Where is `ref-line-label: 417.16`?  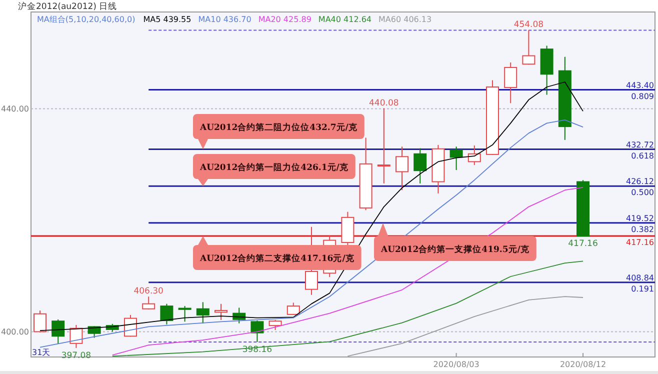 ref-line-label: 417.16 is located at coordinates (640, 243).